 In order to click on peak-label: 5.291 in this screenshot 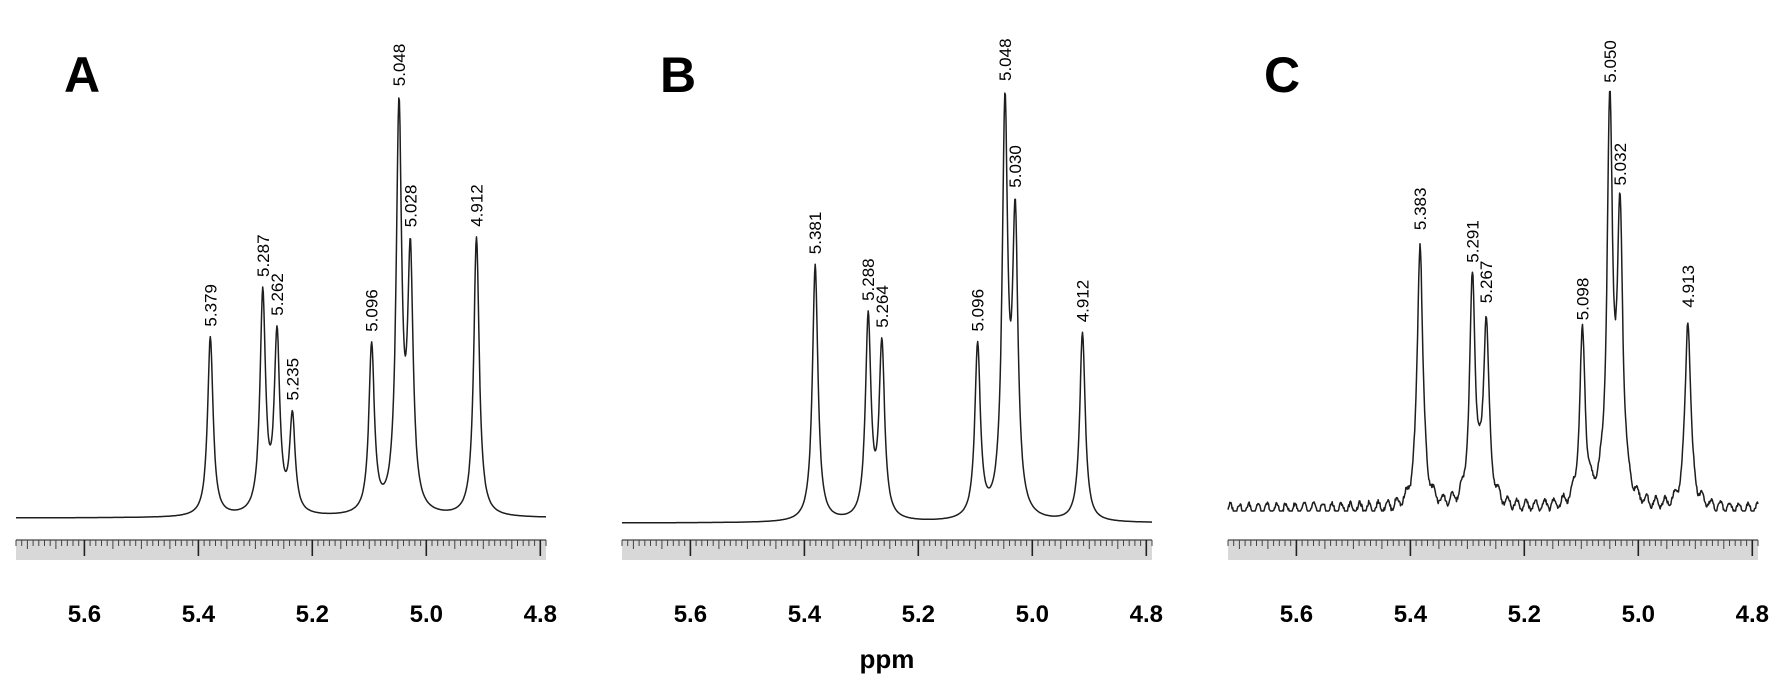, I will do `click(1473, 241)`.